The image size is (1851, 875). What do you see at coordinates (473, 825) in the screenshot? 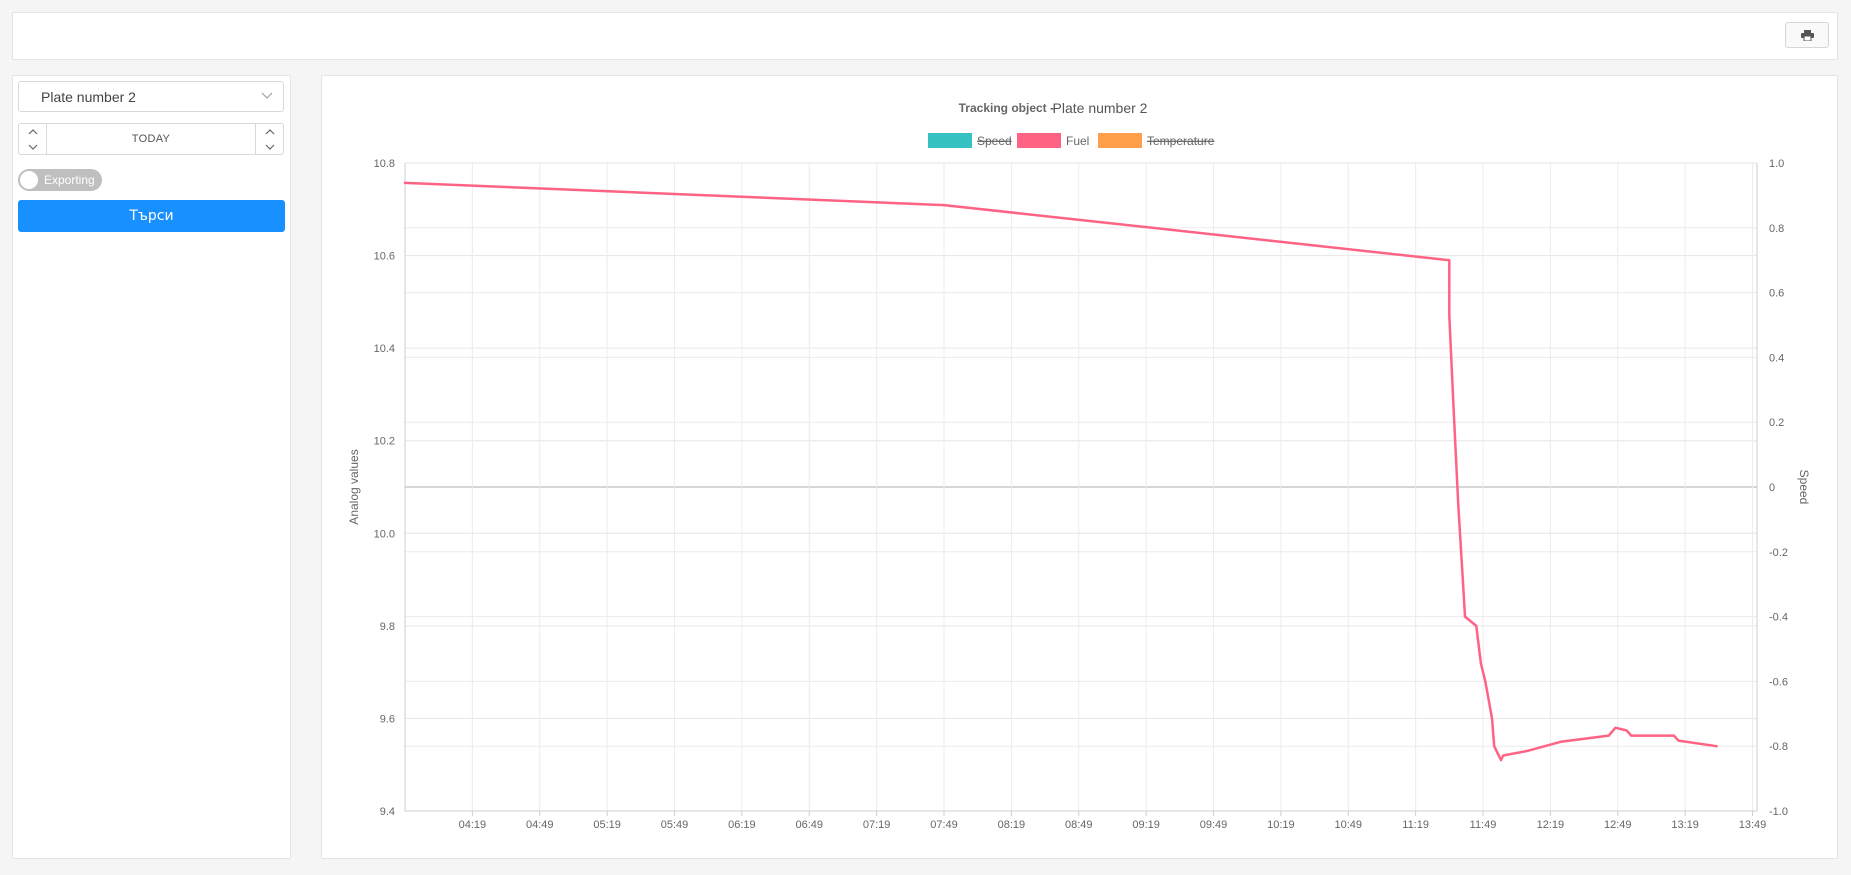
I see `x-tick-label: 04:19` at bounding box center [473, 825].